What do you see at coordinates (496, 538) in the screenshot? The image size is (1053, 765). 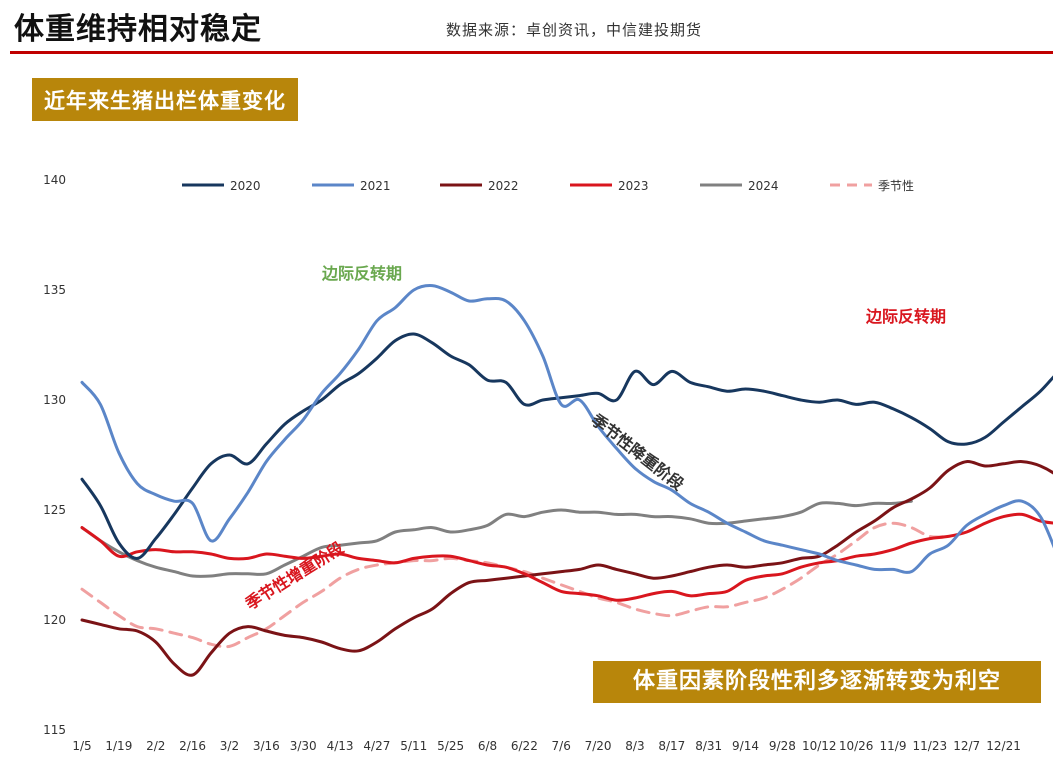 I see `series-line-2024` at bounding box center [496, 538].